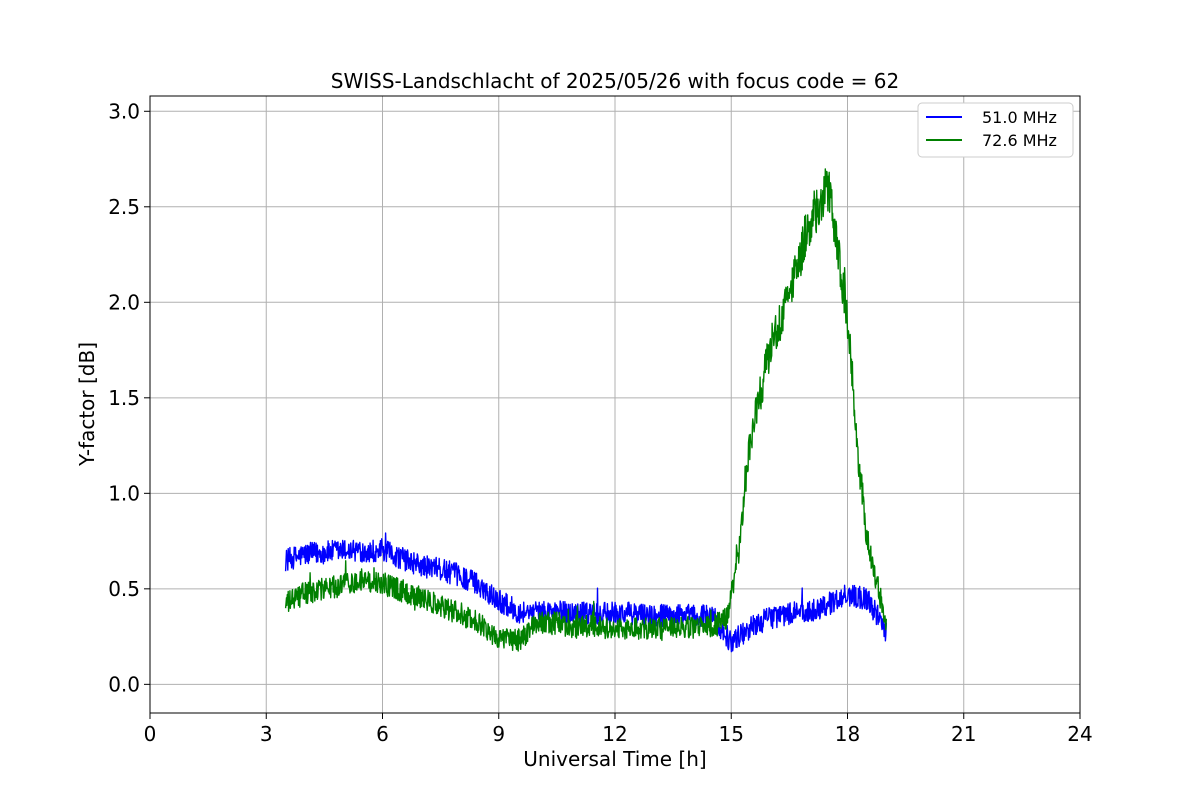 This screenshot has height=800, width=1200. Describe the element at coordinates (614, 734) in the screenshot. I see `x-tick-label: 12` at that location.